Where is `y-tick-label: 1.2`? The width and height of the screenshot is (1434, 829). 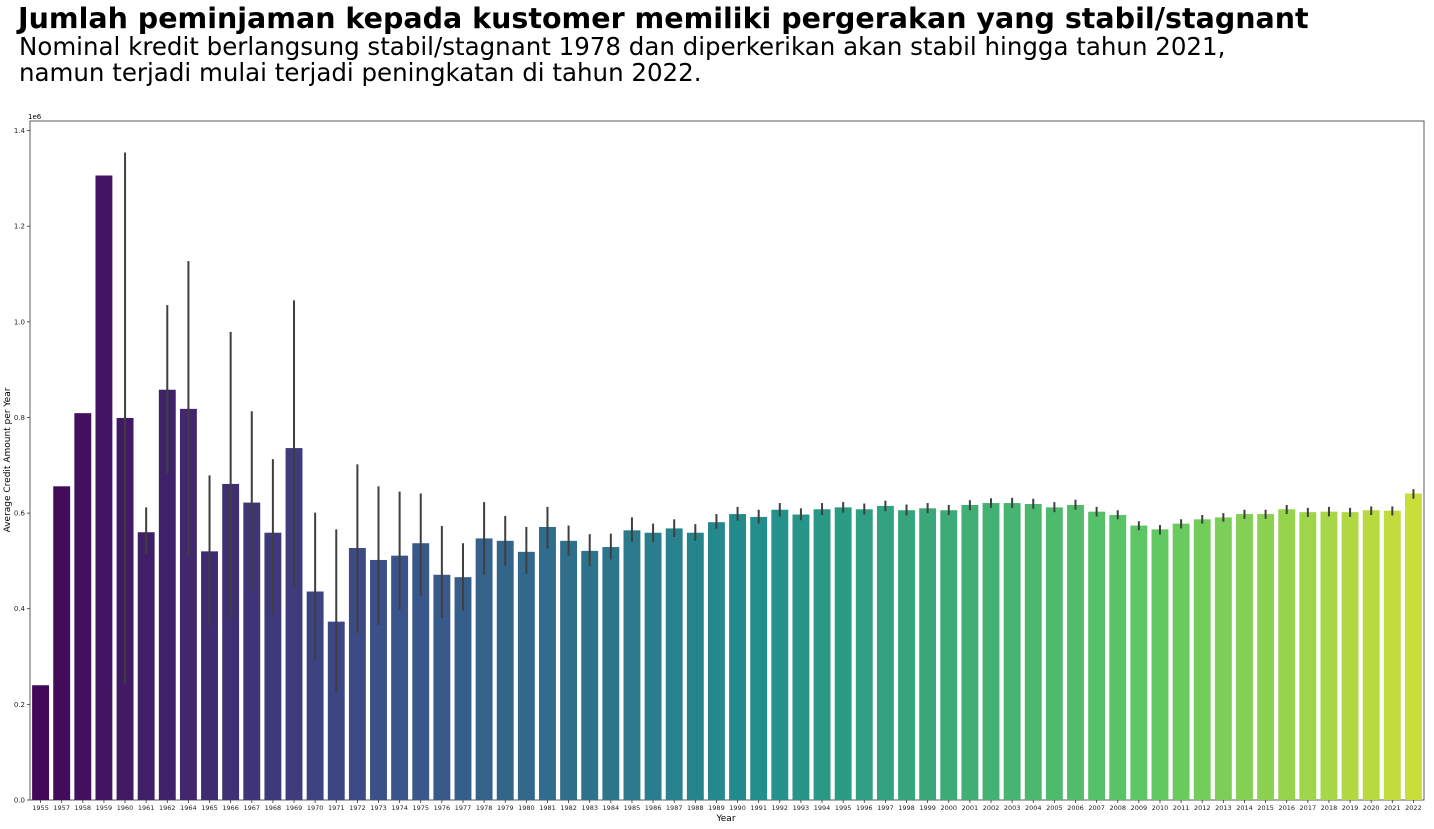
y-tick-label: 1.2 is located at coordinates (19, 227).